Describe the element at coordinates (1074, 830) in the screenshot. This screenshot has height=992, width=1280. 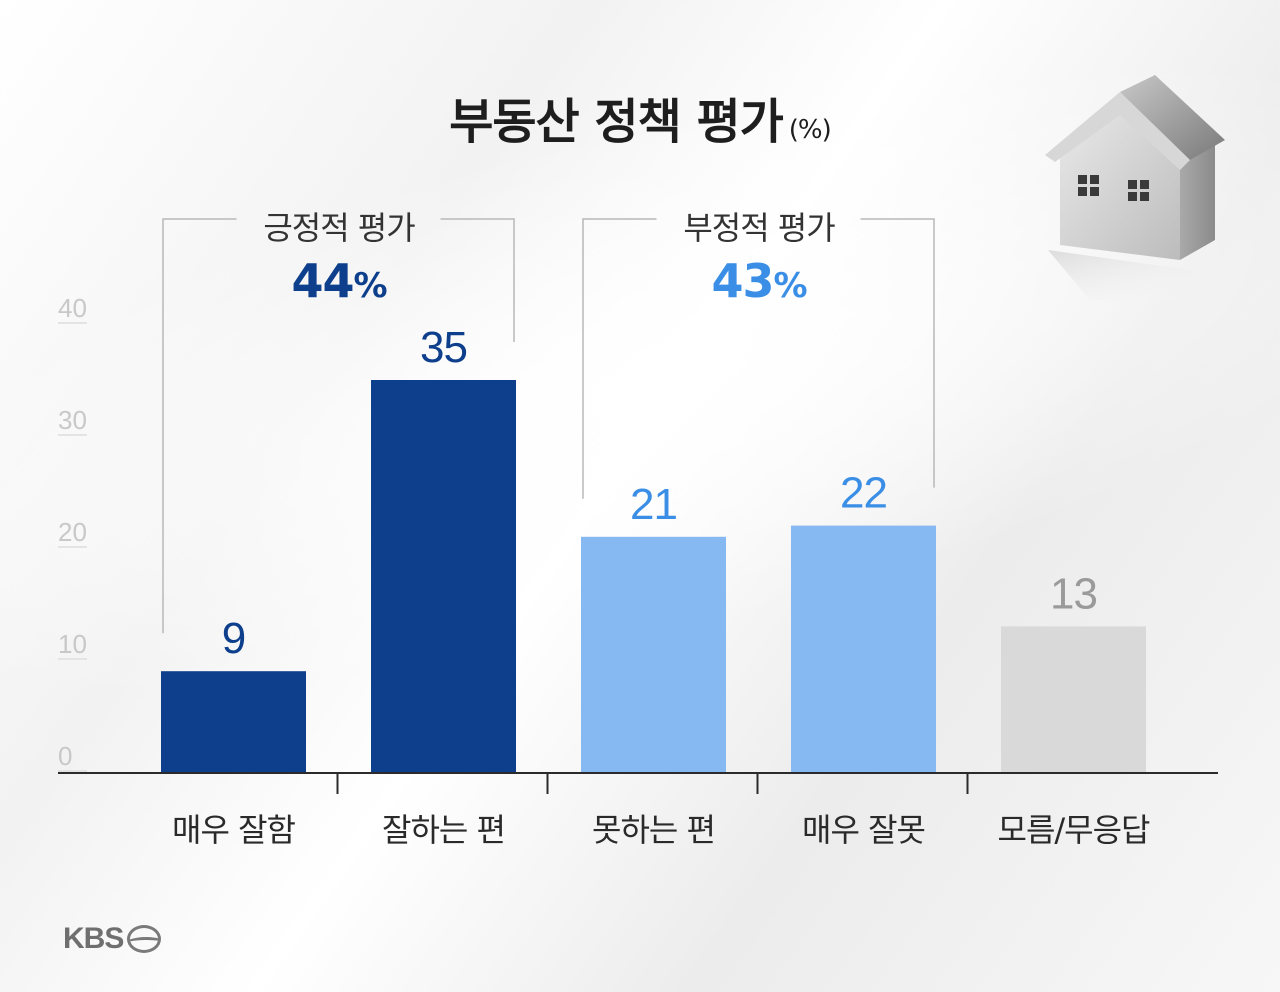
I see `category-label: 모름/무응답` at that location.